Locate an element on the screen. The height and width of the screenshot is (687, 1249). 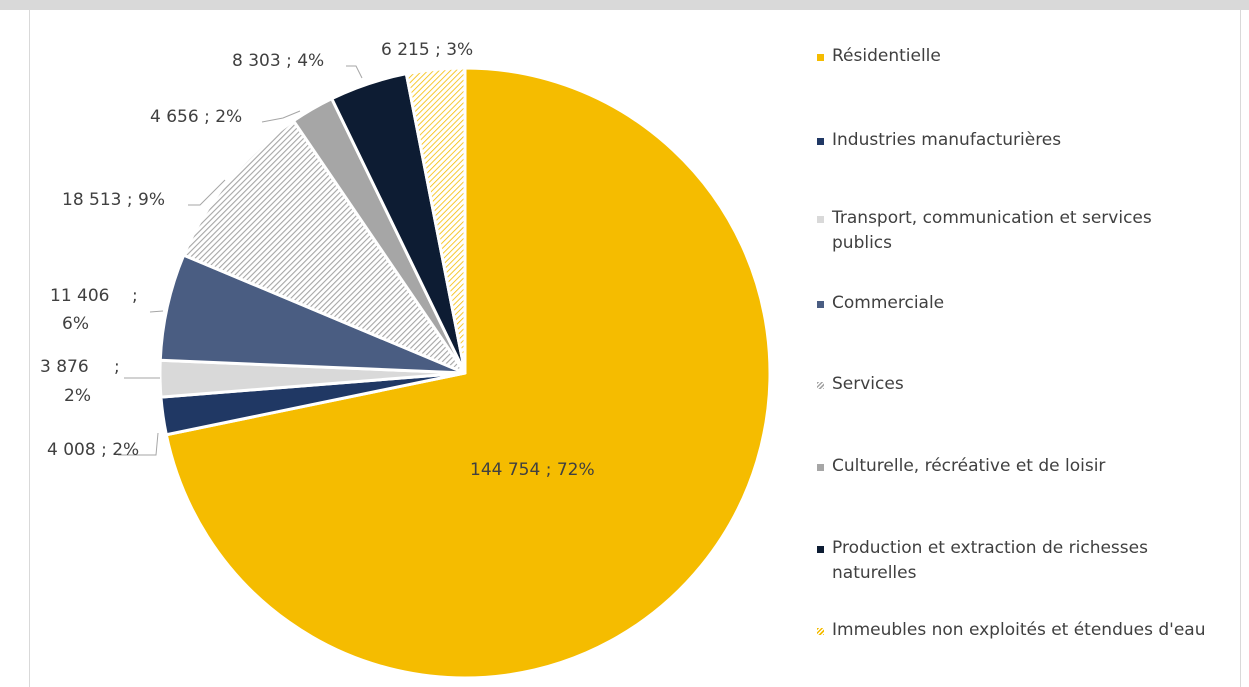
legend-item-industries-manufacturieres: Industries manufacturières is located at coordinates (1025, 140).